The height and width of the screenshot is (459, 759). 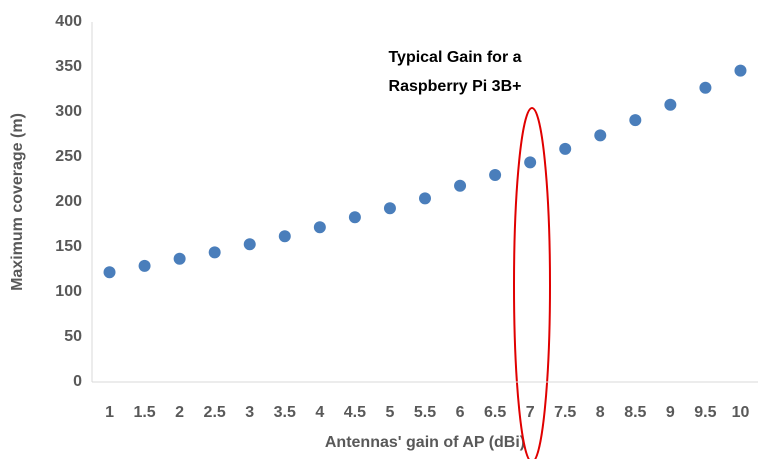 I want to click on x-tick-label: 8, so click(x=600, y=412).